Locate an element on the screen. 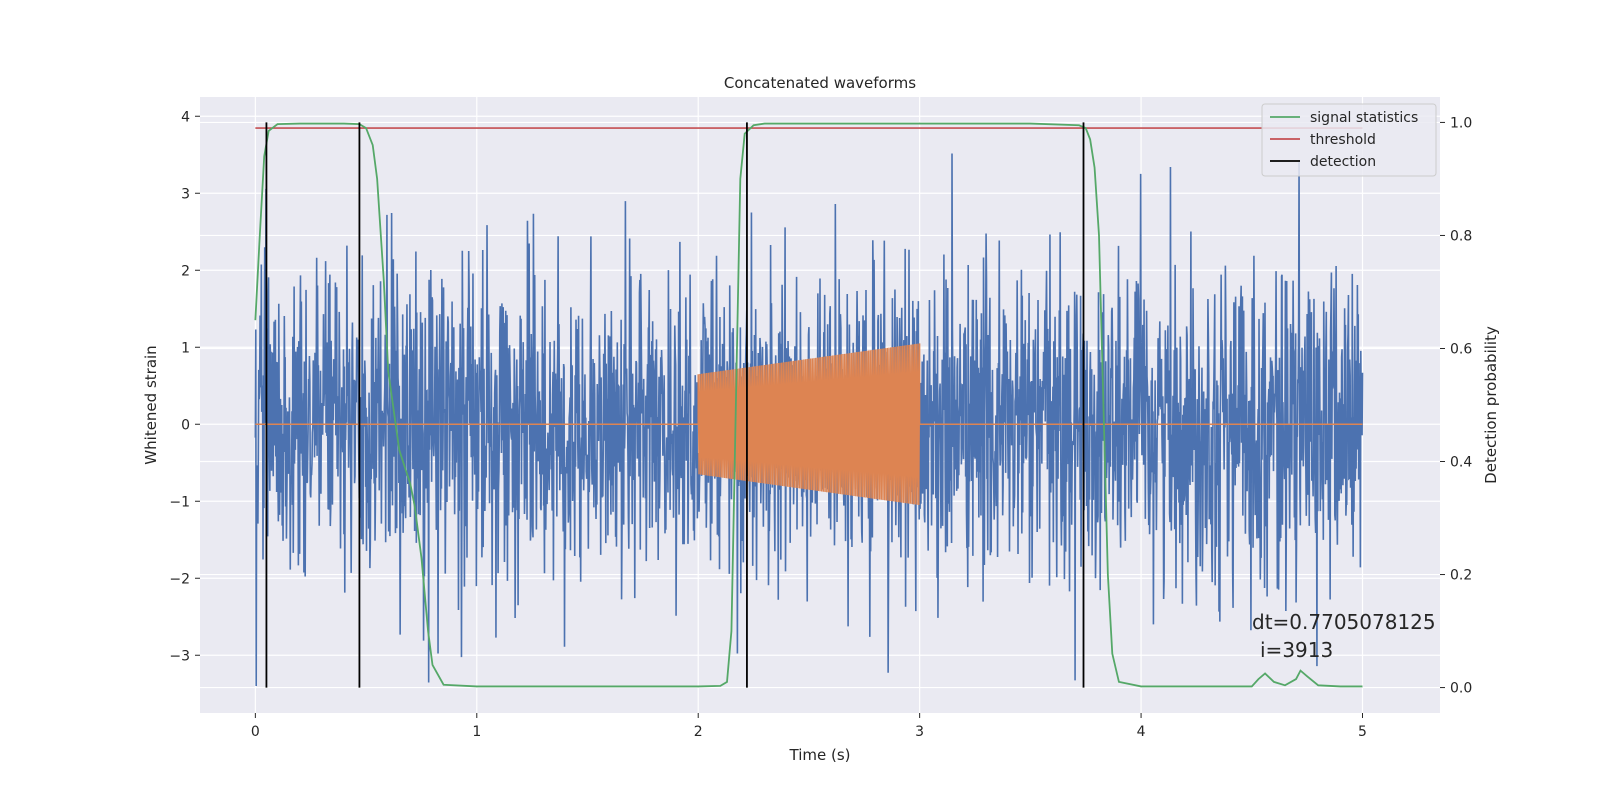 Image resolution: width=1600 pixels, height=800 pixels. x-tick-label: 2 is located at coordinates (698, 732).